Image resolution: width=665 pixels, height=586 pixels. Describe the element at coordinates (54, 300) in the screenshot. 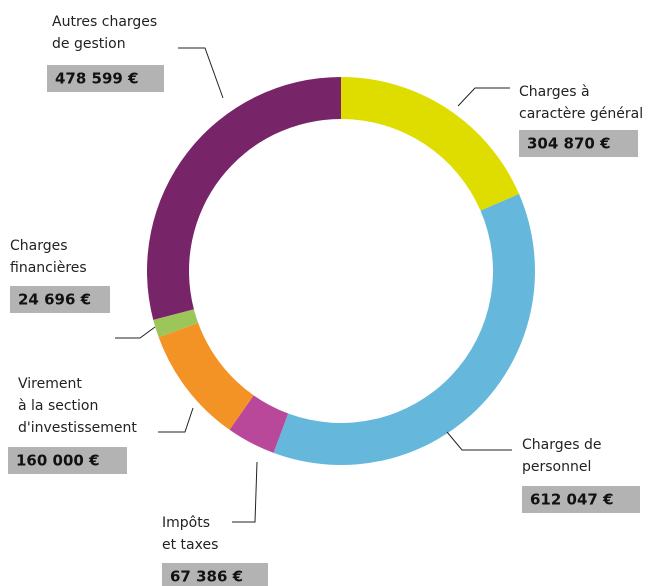

I see `value-label: 24 696 €` at that location.